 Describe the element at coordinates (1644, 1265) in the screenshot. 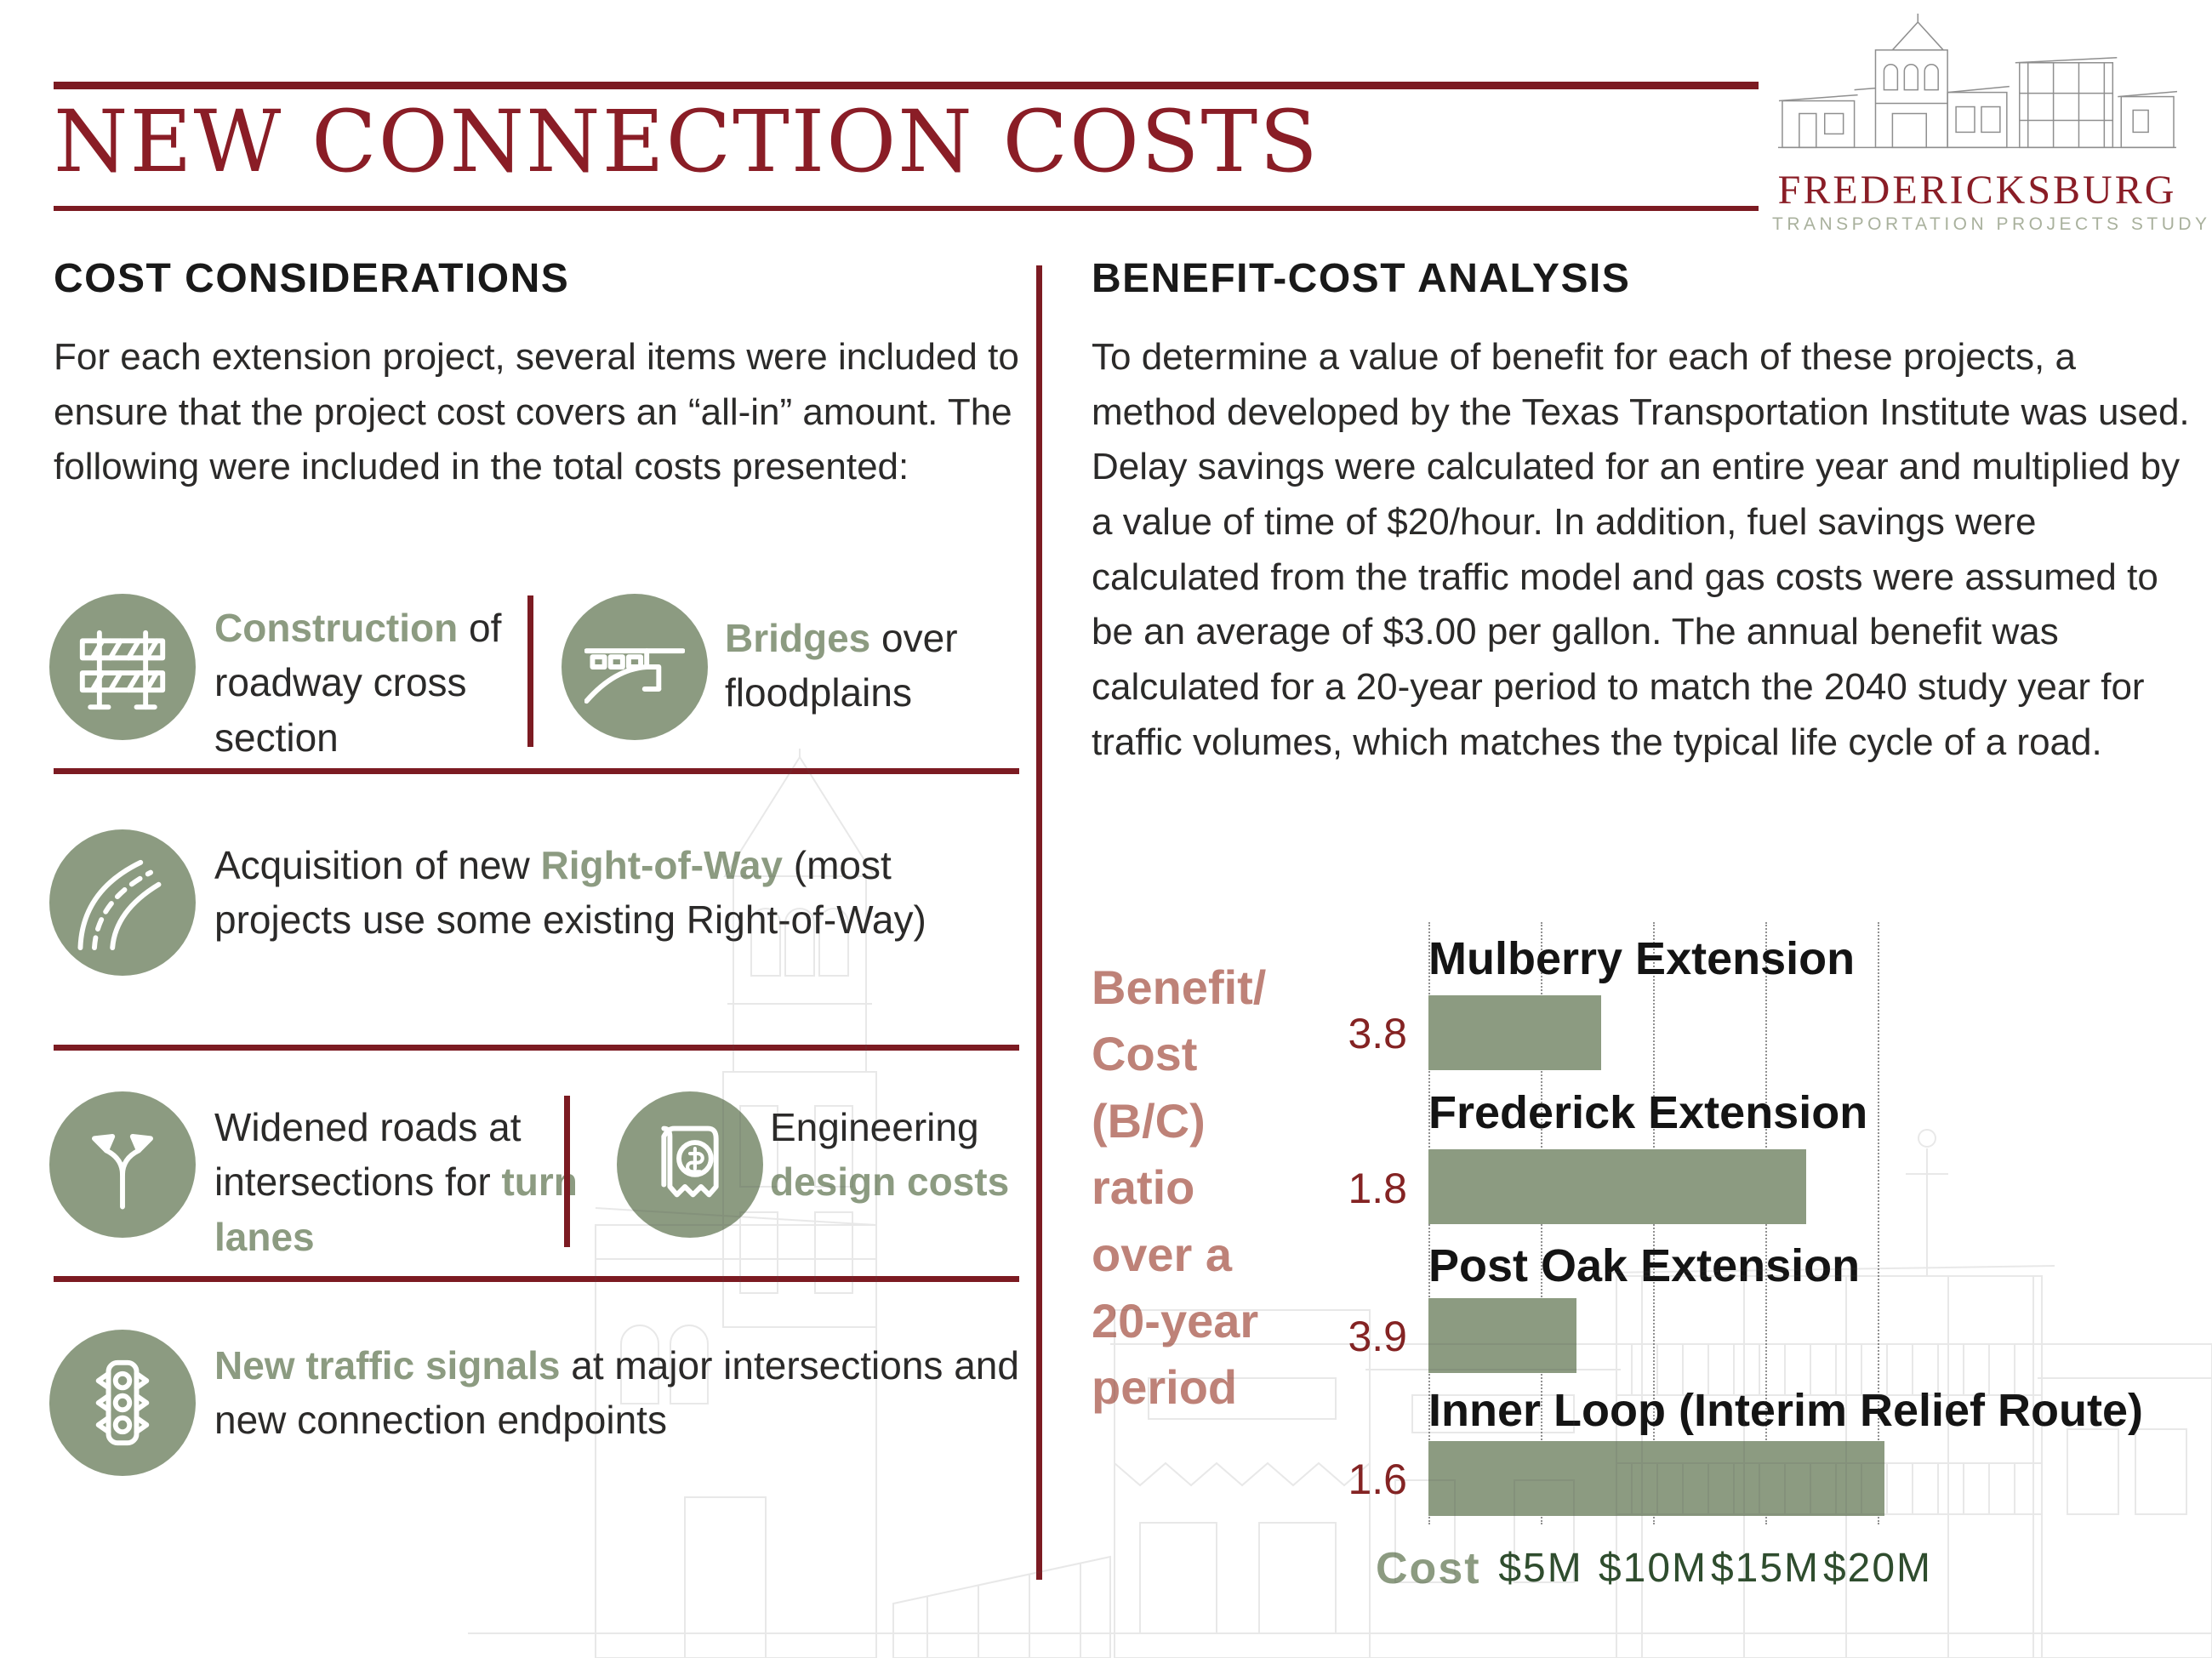

I see `bar-label-post-oak: Post Oak Extension` at that location.